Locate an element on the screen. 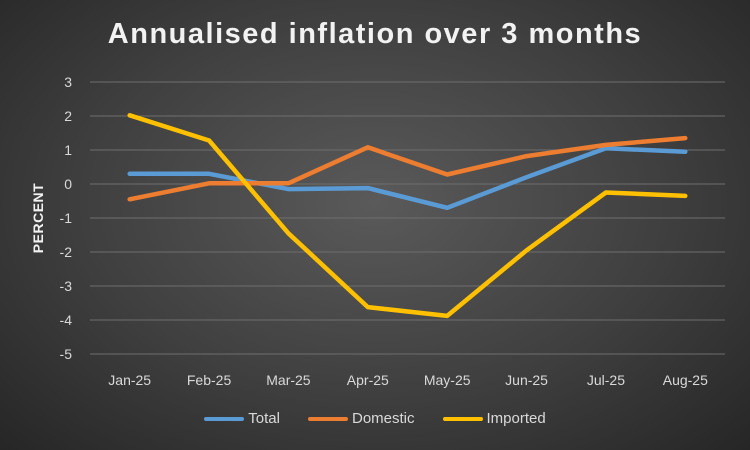  y-tick-label: 2 is located at coordinates (68, 116).